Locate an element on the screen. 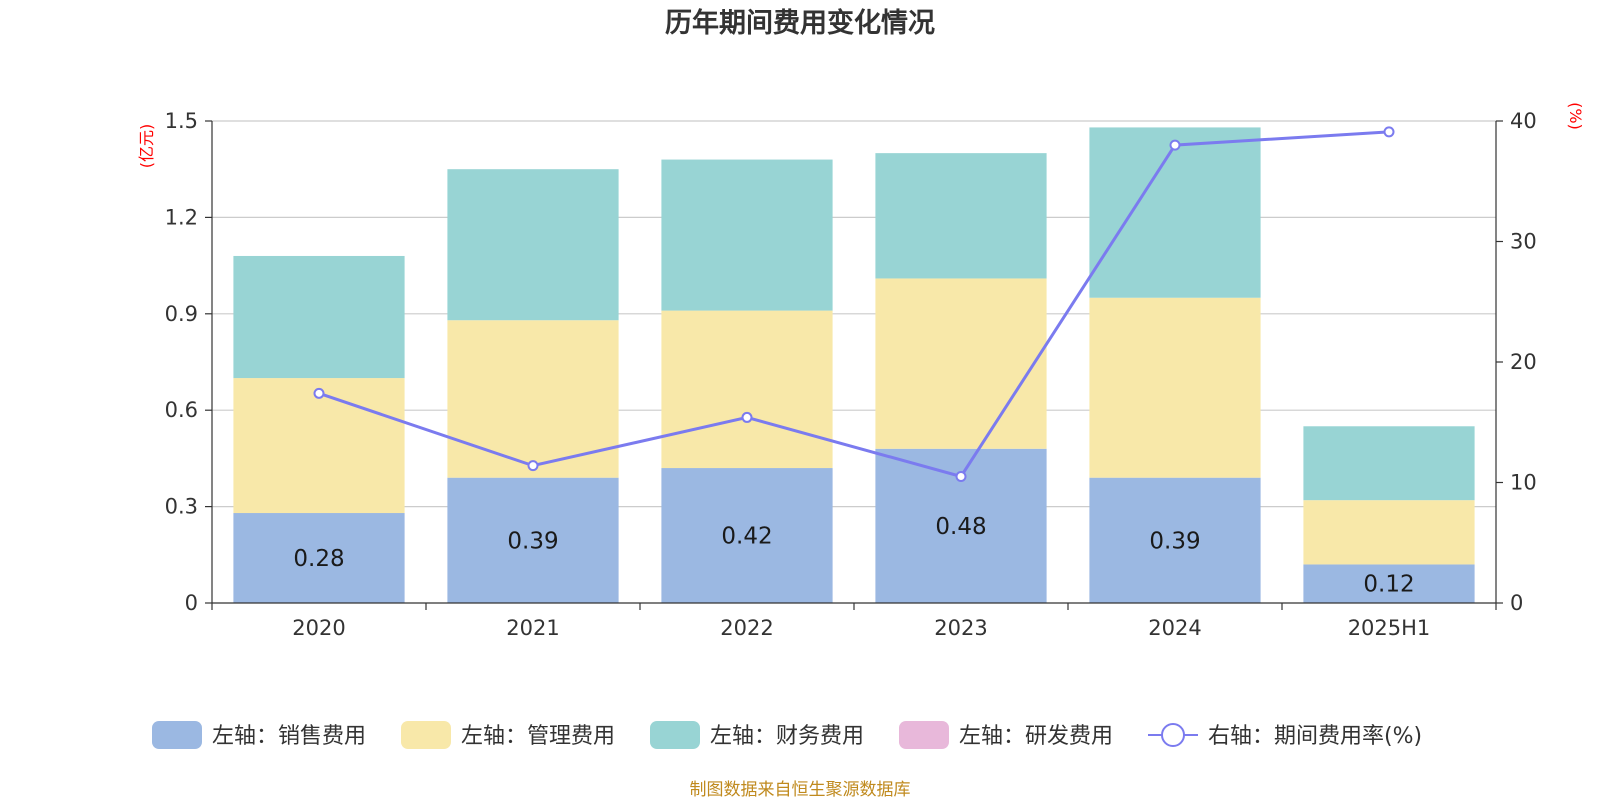 Image resolution: width=1600 pixels, height=800 pixels. legend-line-marker is located at coordinates (1173, 735).